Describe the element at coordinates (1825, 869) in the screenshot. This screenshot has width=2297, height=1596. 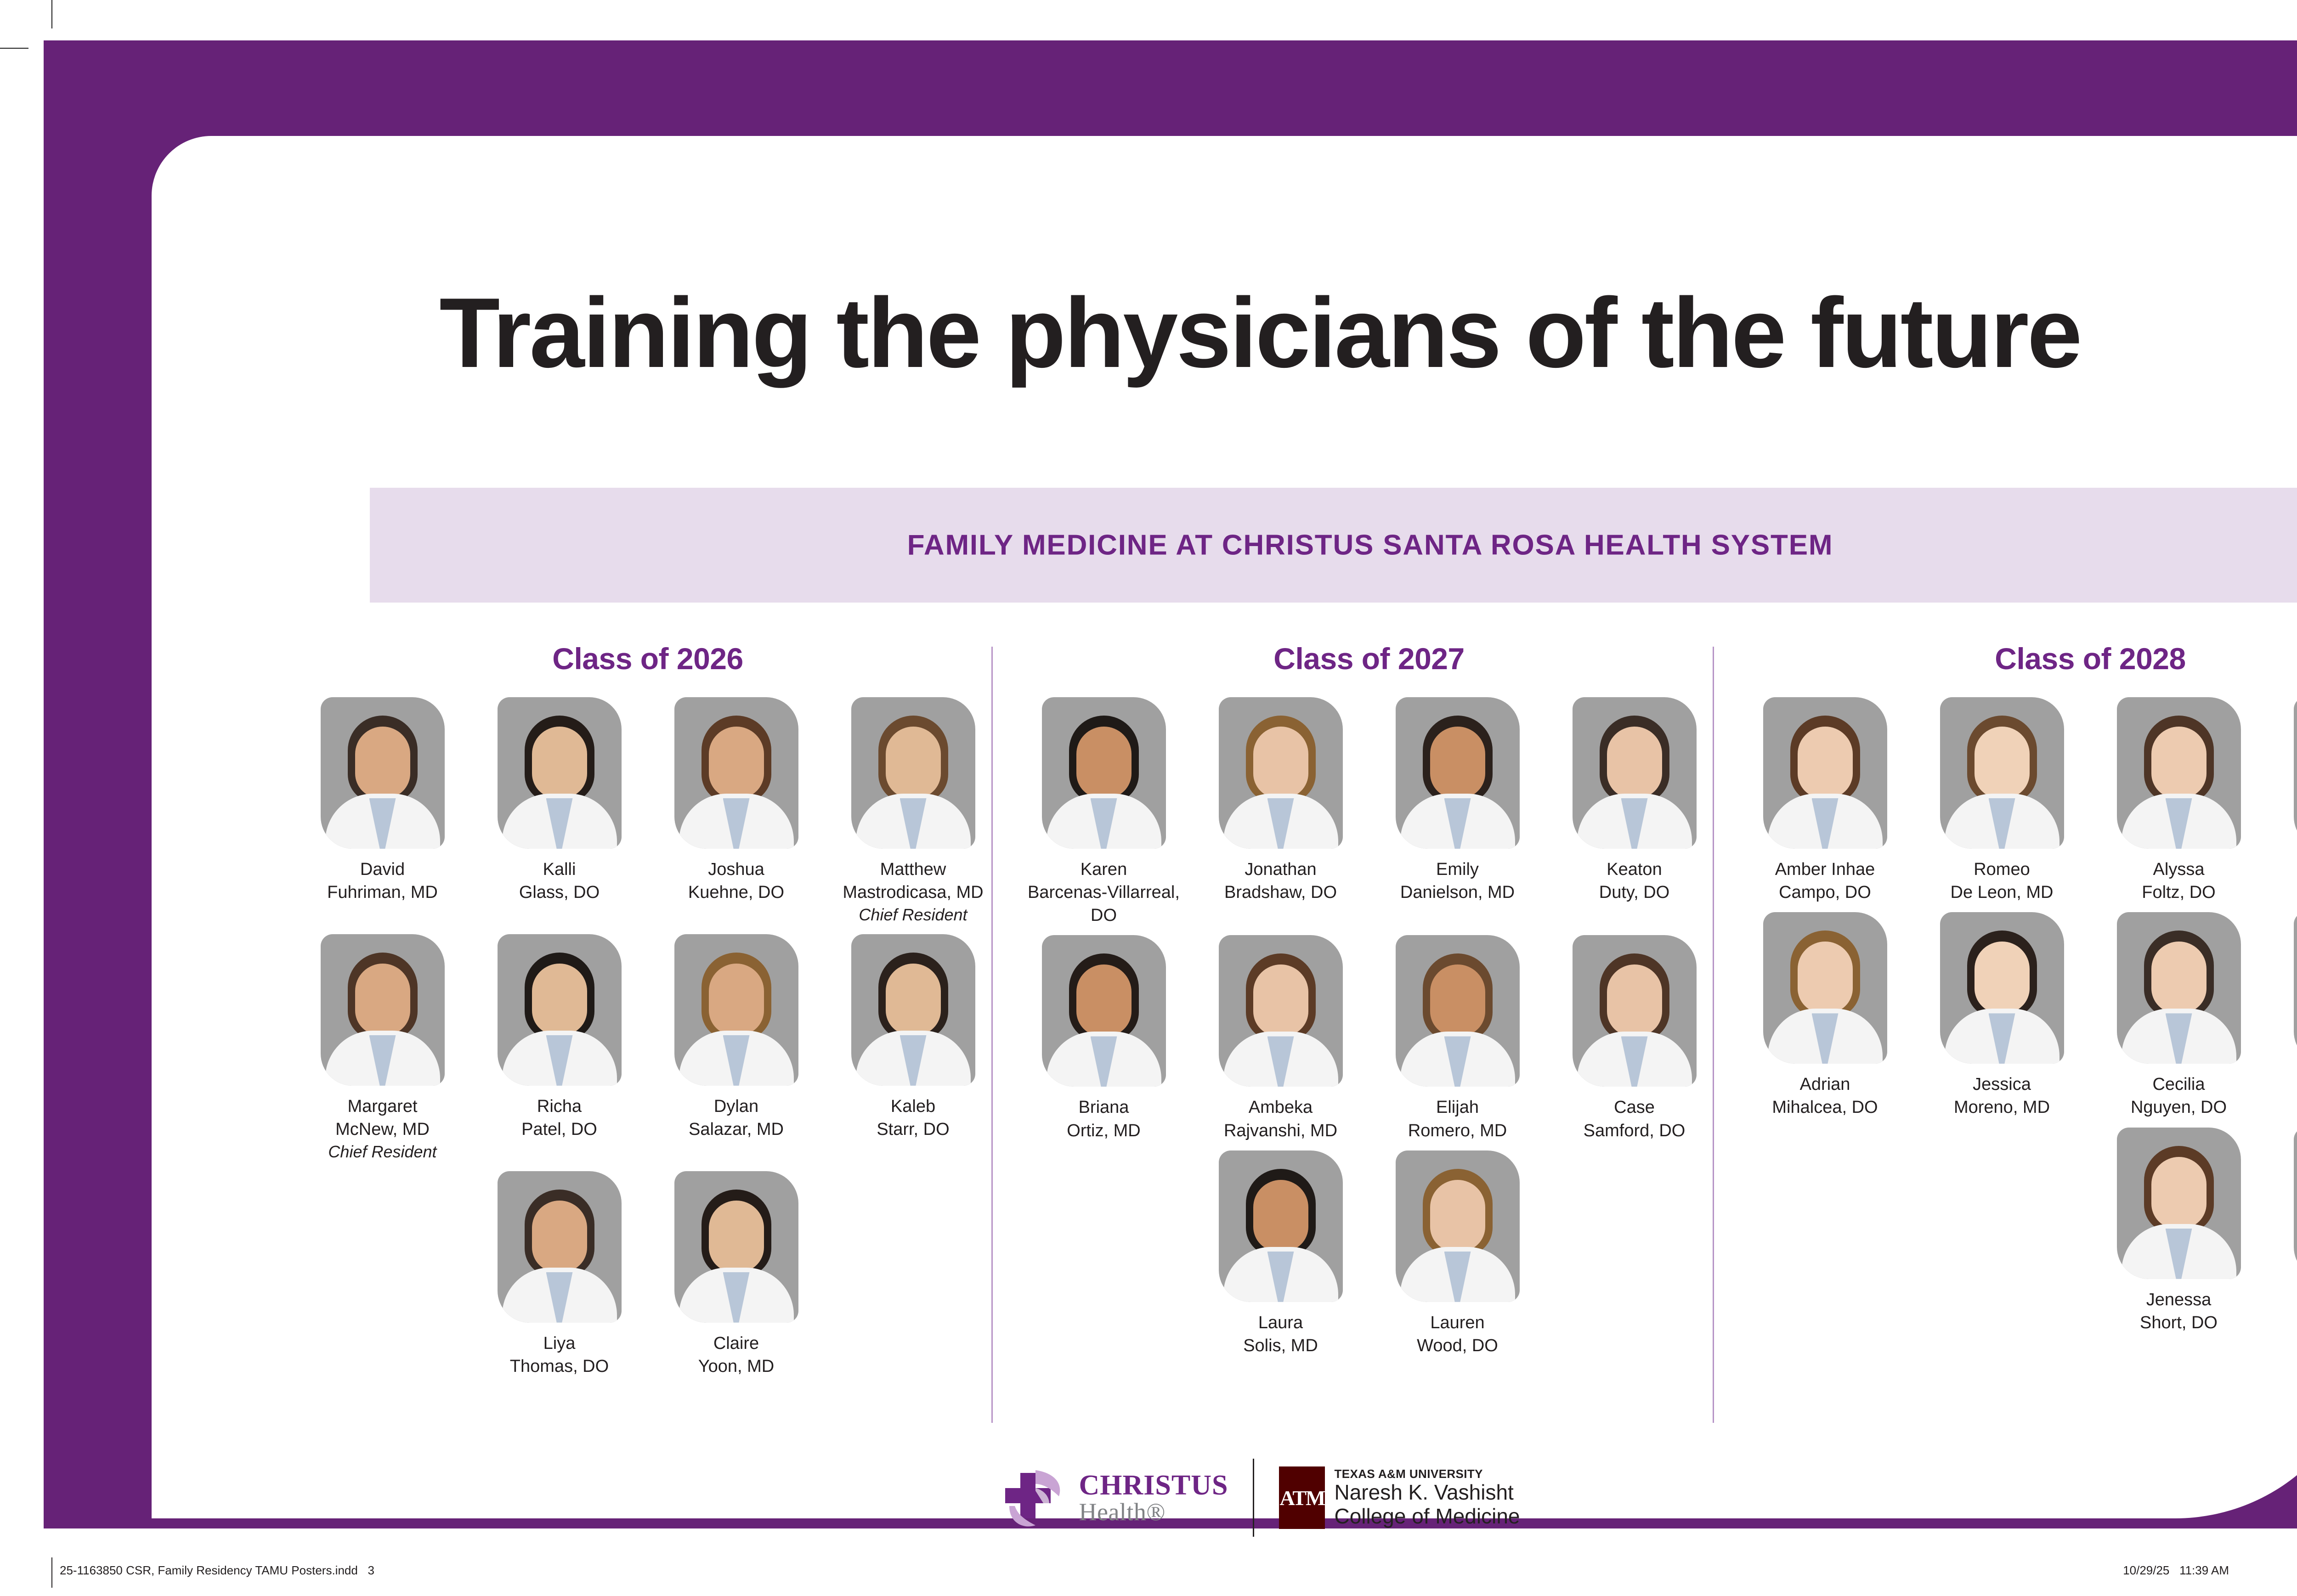
I see `resident-first-name: Amber Inhae` at that location.